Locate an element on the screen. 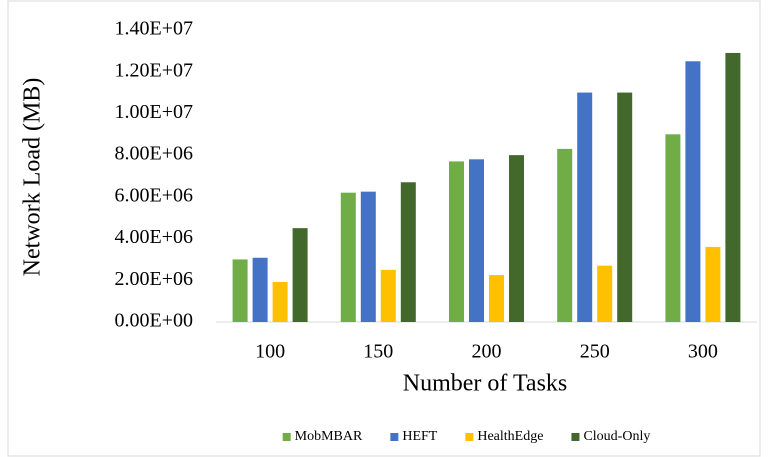 This screenshot has height=457, width=771. x-tick-label: 100 is located at coordinates (270, 352).